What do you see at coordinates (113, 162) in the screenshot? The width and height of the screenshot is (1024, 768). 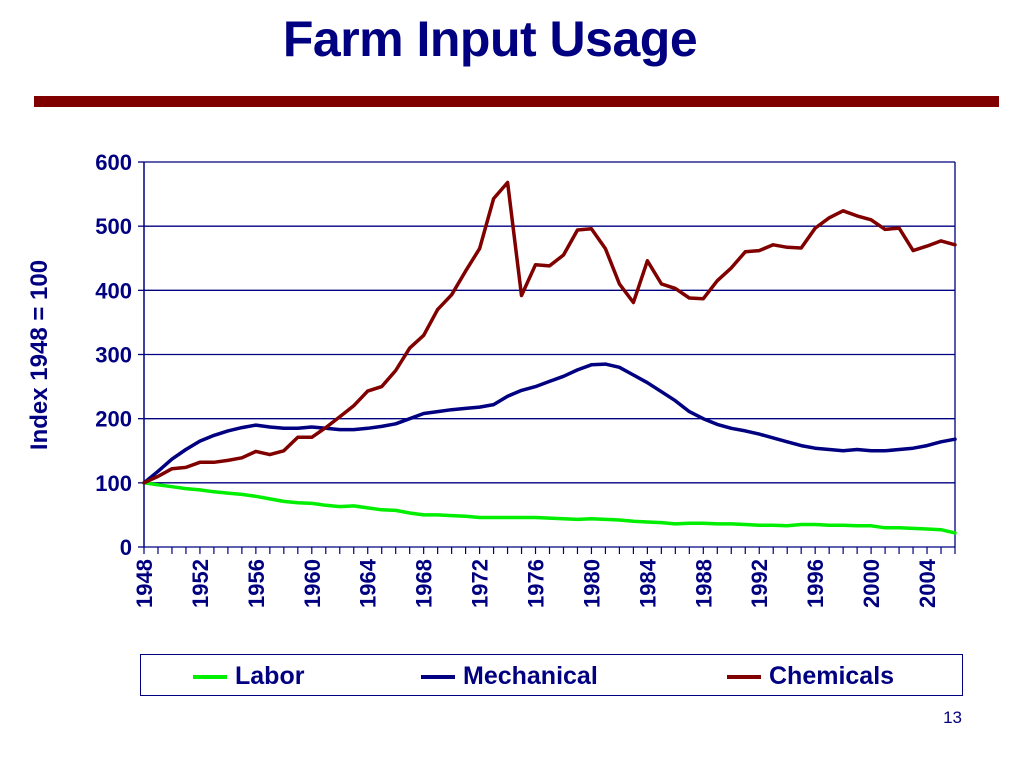 I see `y-tick-label: 600` at bounding box center [113, 162].